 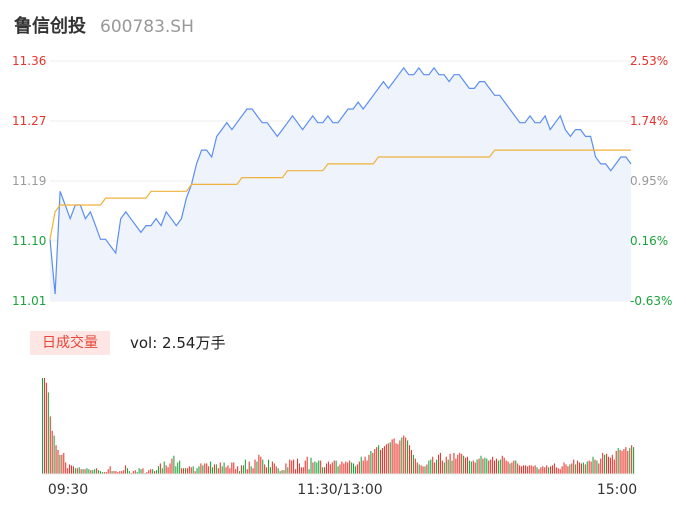 I want to click on stock-header: 鲁信创投 600783.SH, so click(x=104, y=26).